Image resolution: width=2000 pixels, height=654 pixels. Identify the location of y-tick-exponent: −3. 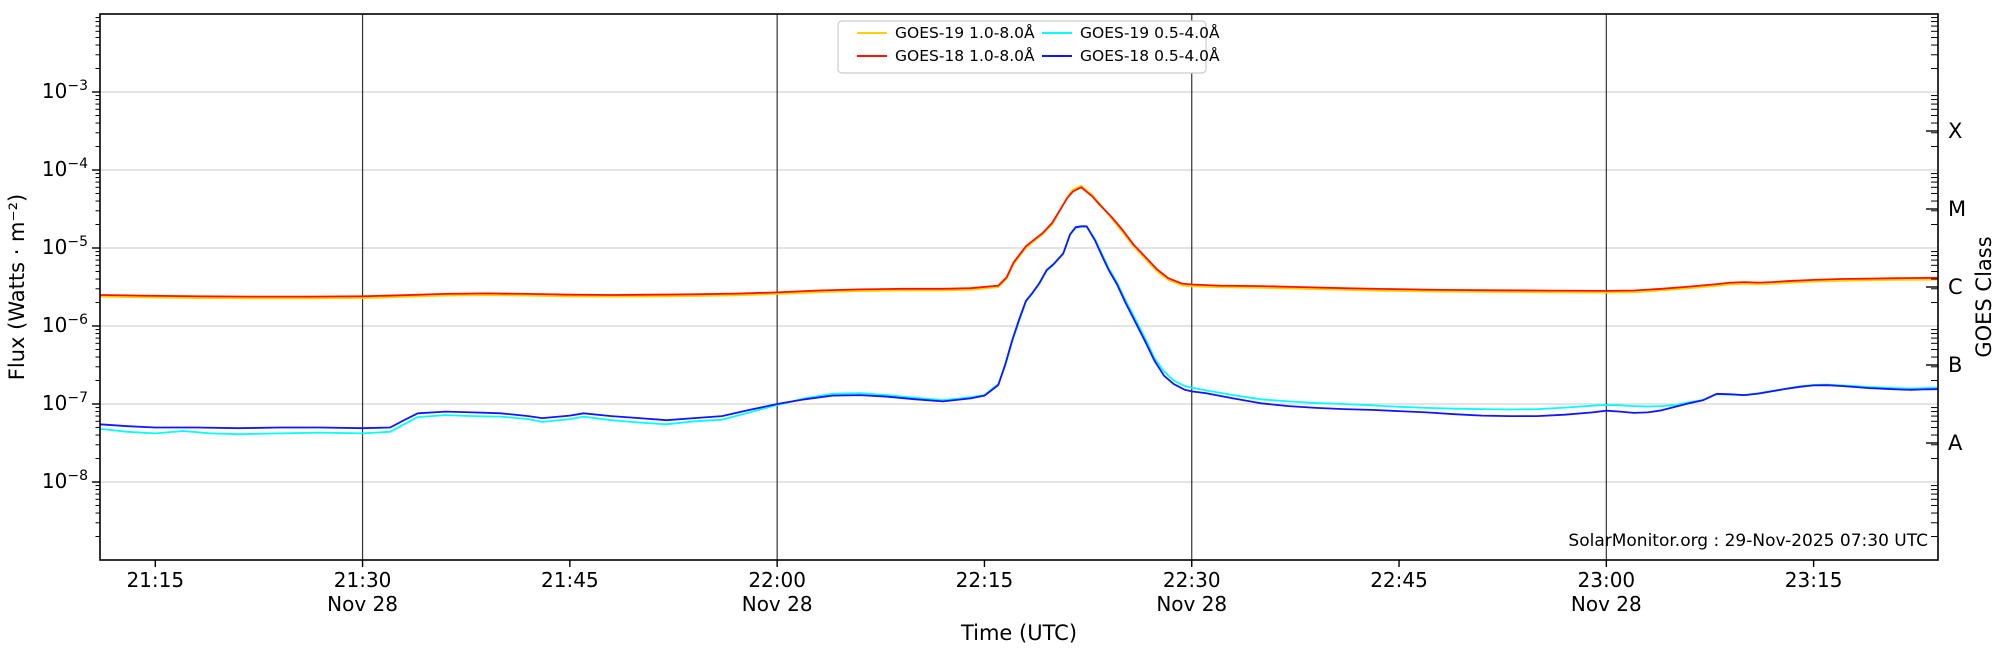
(77, 86).